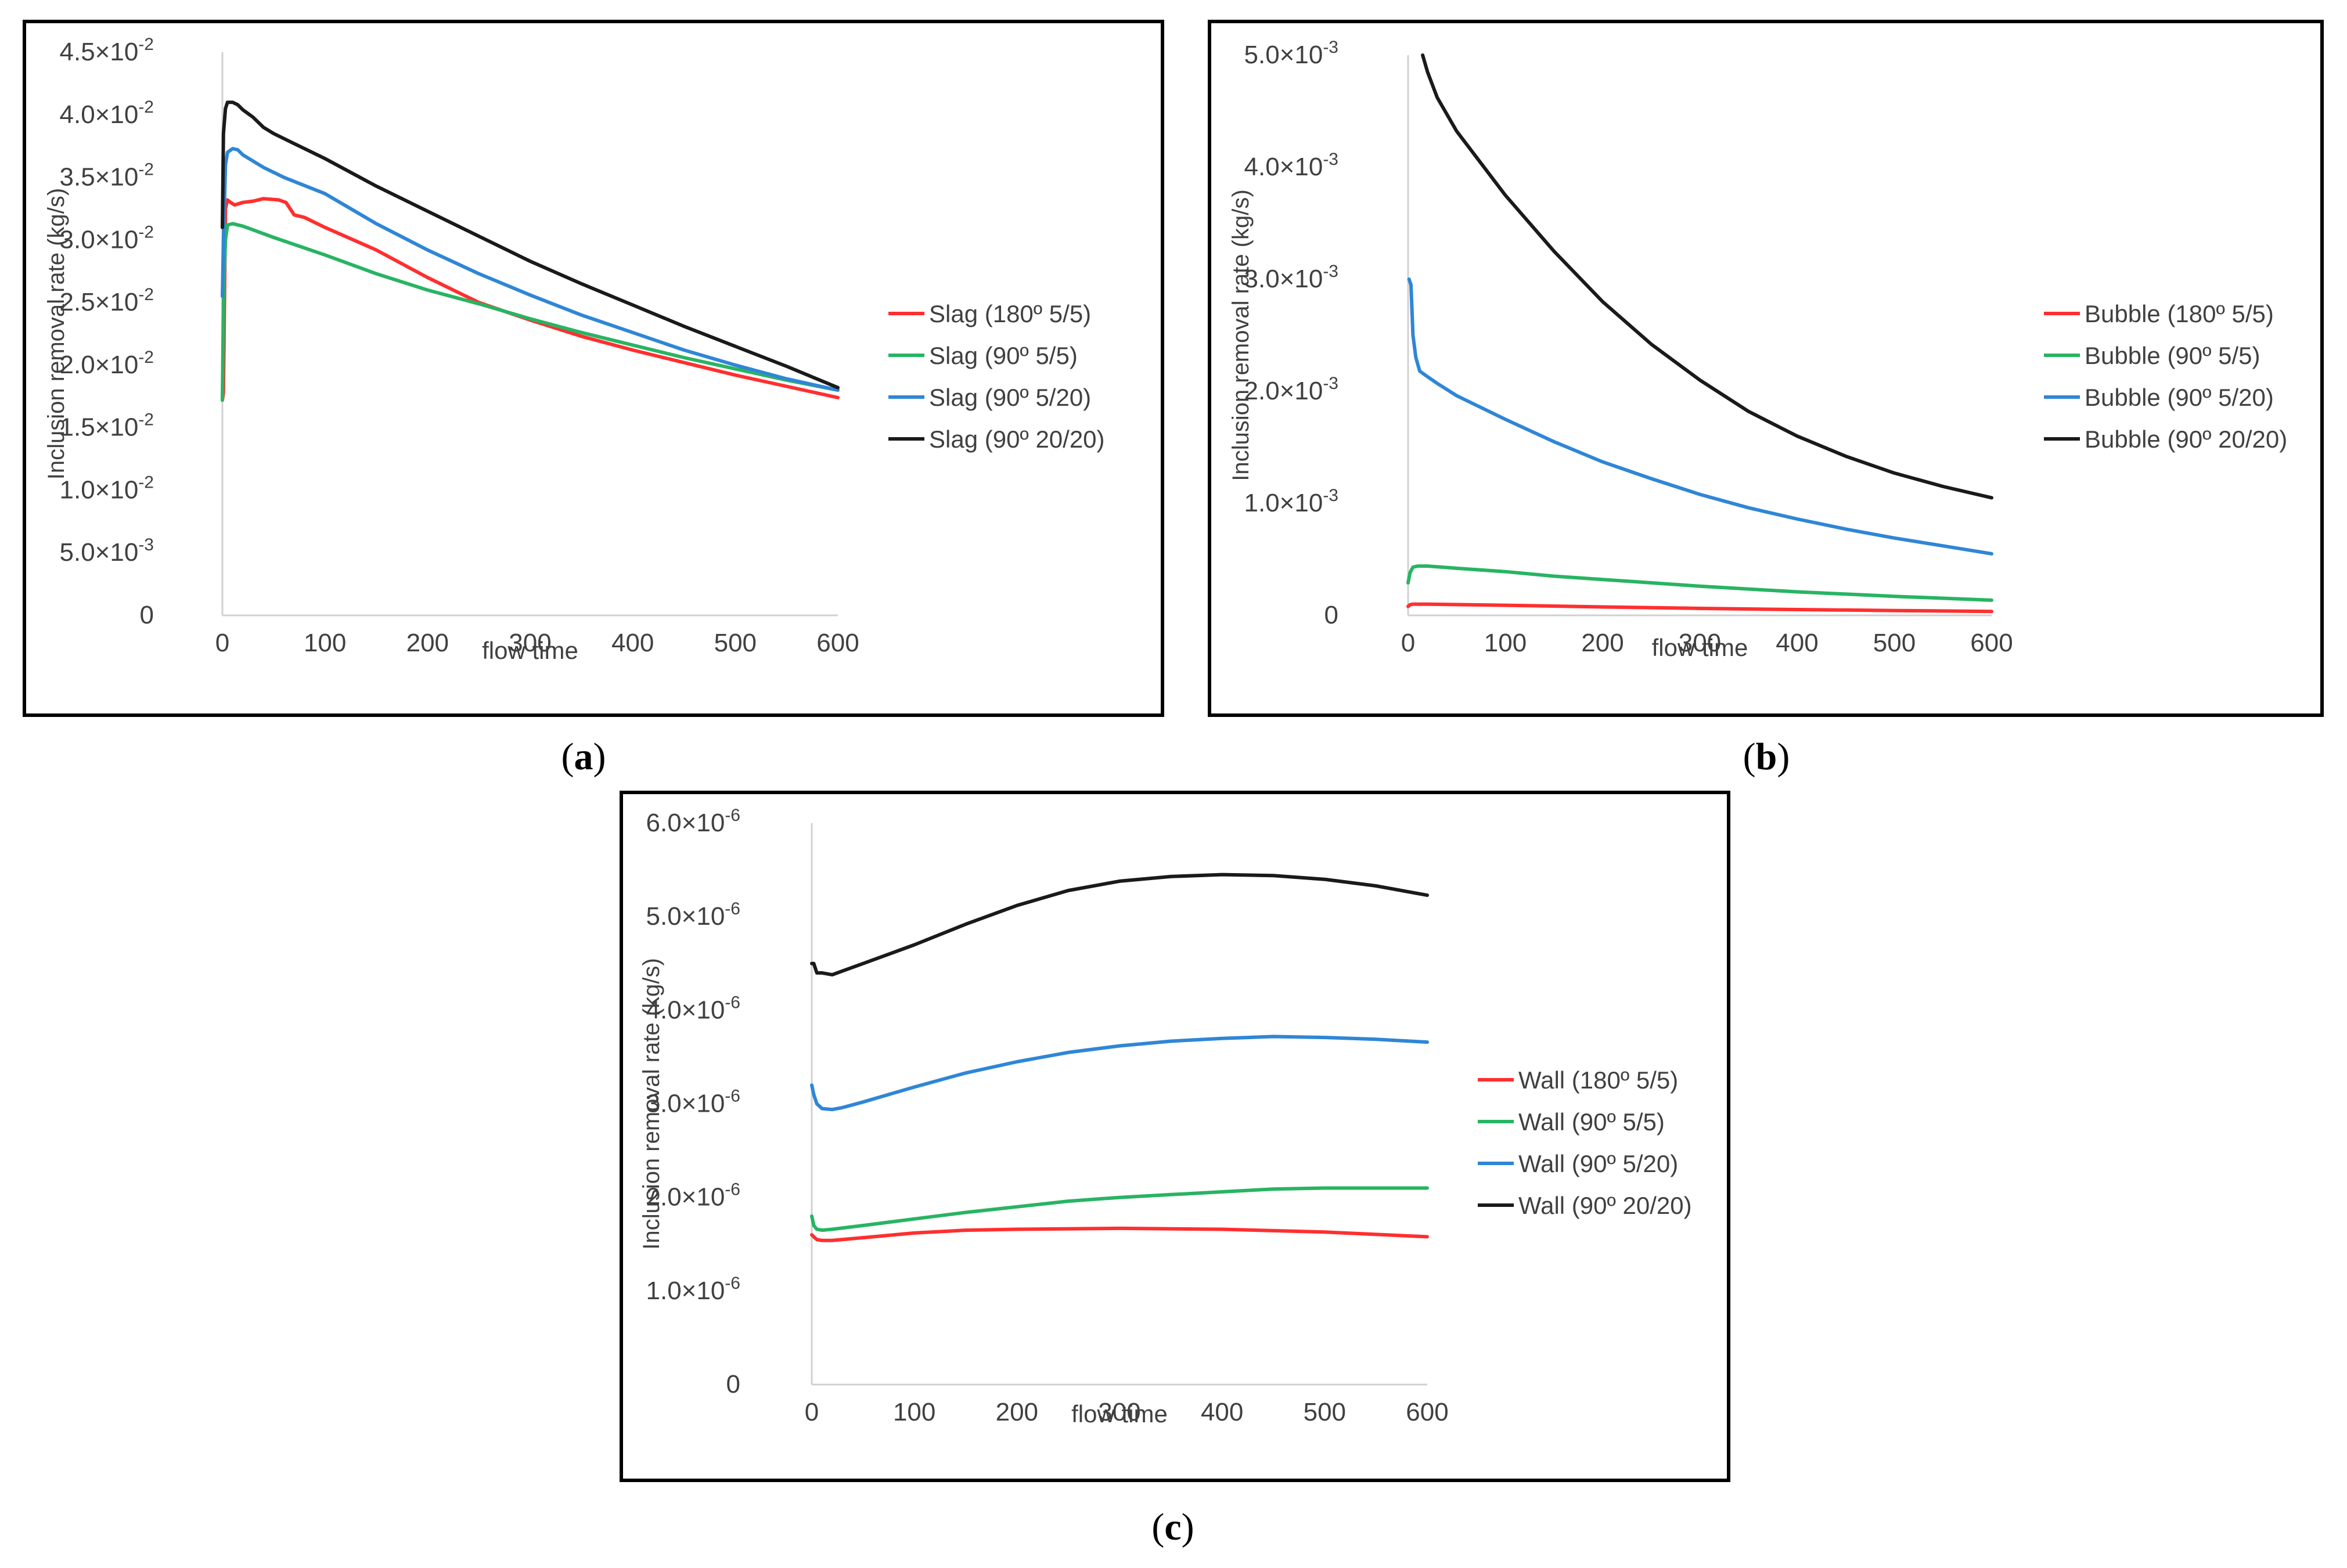 This screenshot has height=1568, width=2347. Describe the element at coordinates (694, 822) in the screenshot. I see `y-tick-label: 6.0×10⁻⁶` at that location.